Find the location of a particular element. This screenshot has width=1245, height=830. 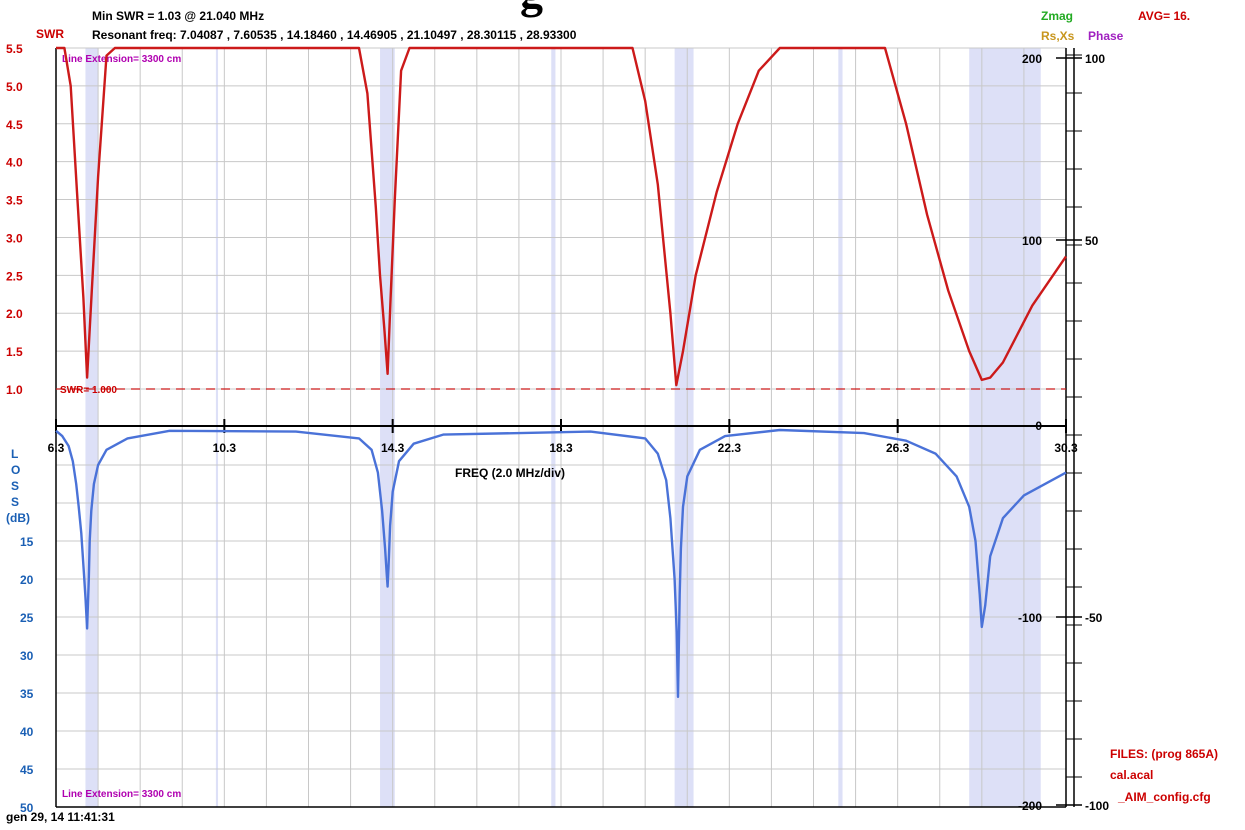

swr-tick-label-5: 3.5 is located at coordinates (14, 201).